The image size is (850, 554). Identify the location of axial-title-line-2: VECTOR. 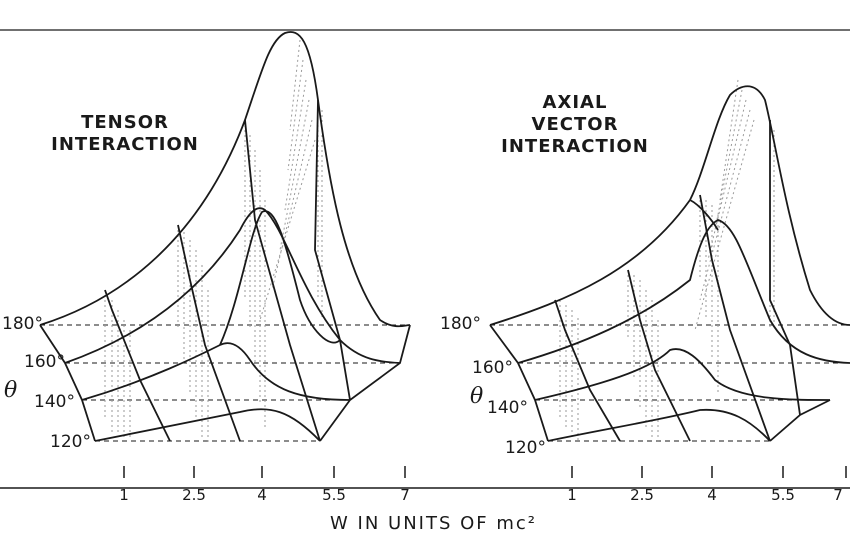
(575, 124).